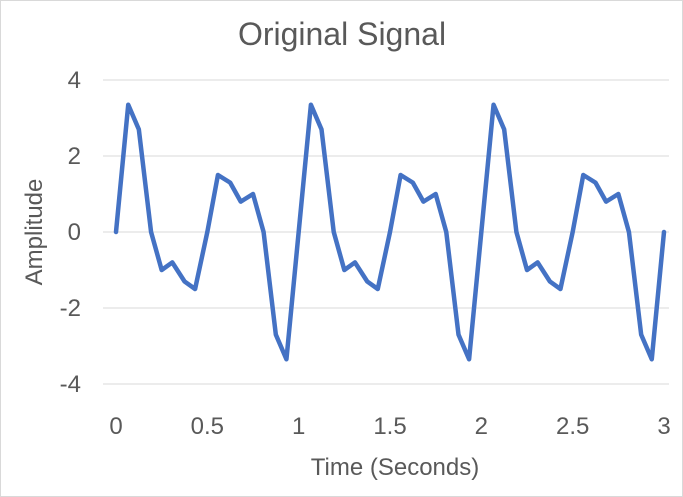 Image resolution: width=683 pixels, height=497 pixels. What do you see at coordinates (207, 426) in the screenshot?
I see `x-tick-label: 0.5` at bounding box center [207, 426].